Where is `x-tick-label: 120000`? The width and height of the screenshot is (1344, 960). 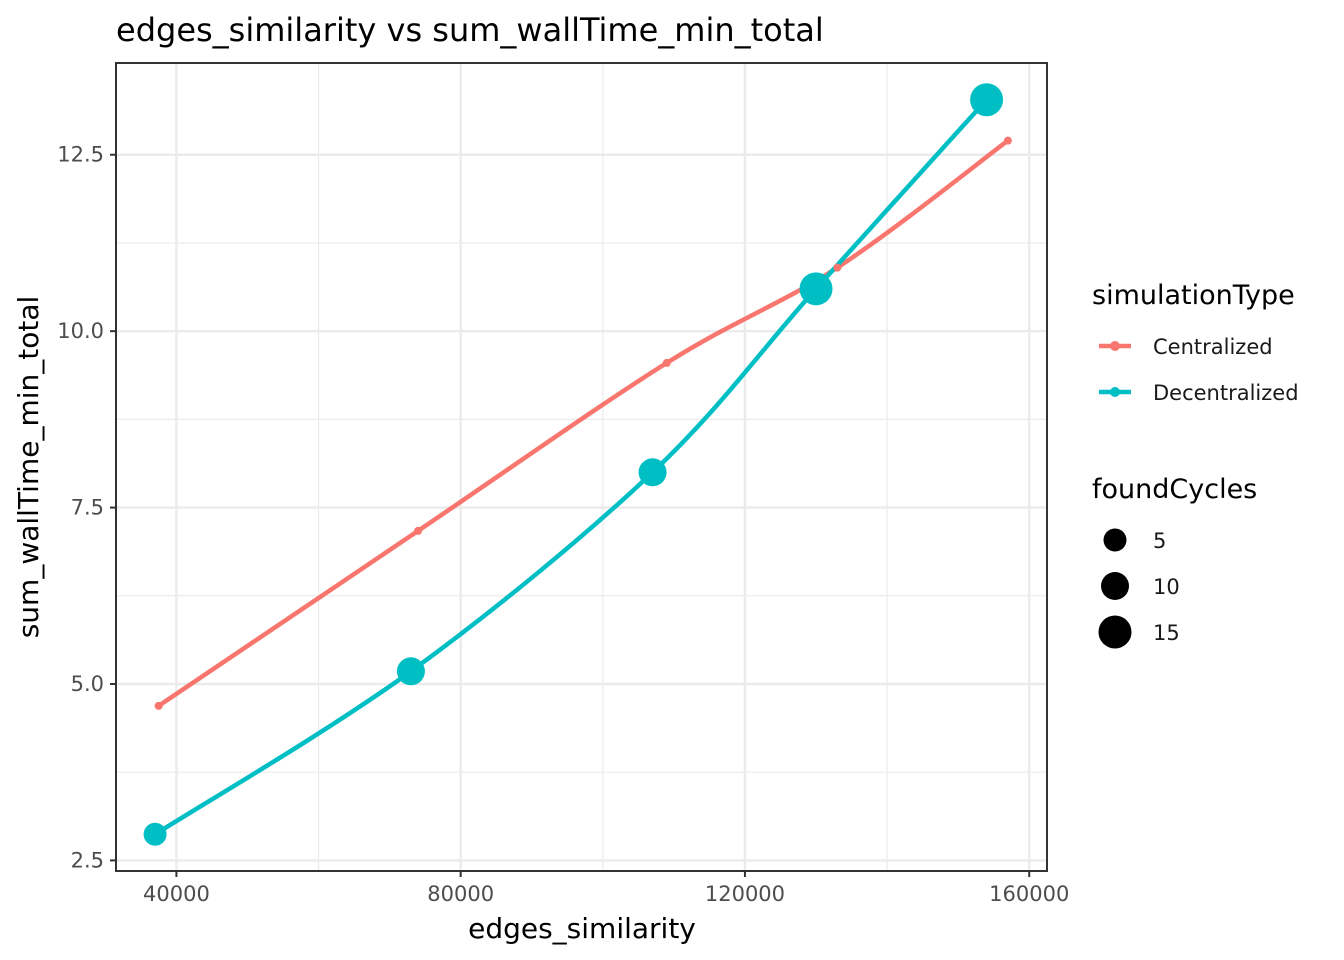
x-tick-label: 120000 is located at coordinates (745, 894).